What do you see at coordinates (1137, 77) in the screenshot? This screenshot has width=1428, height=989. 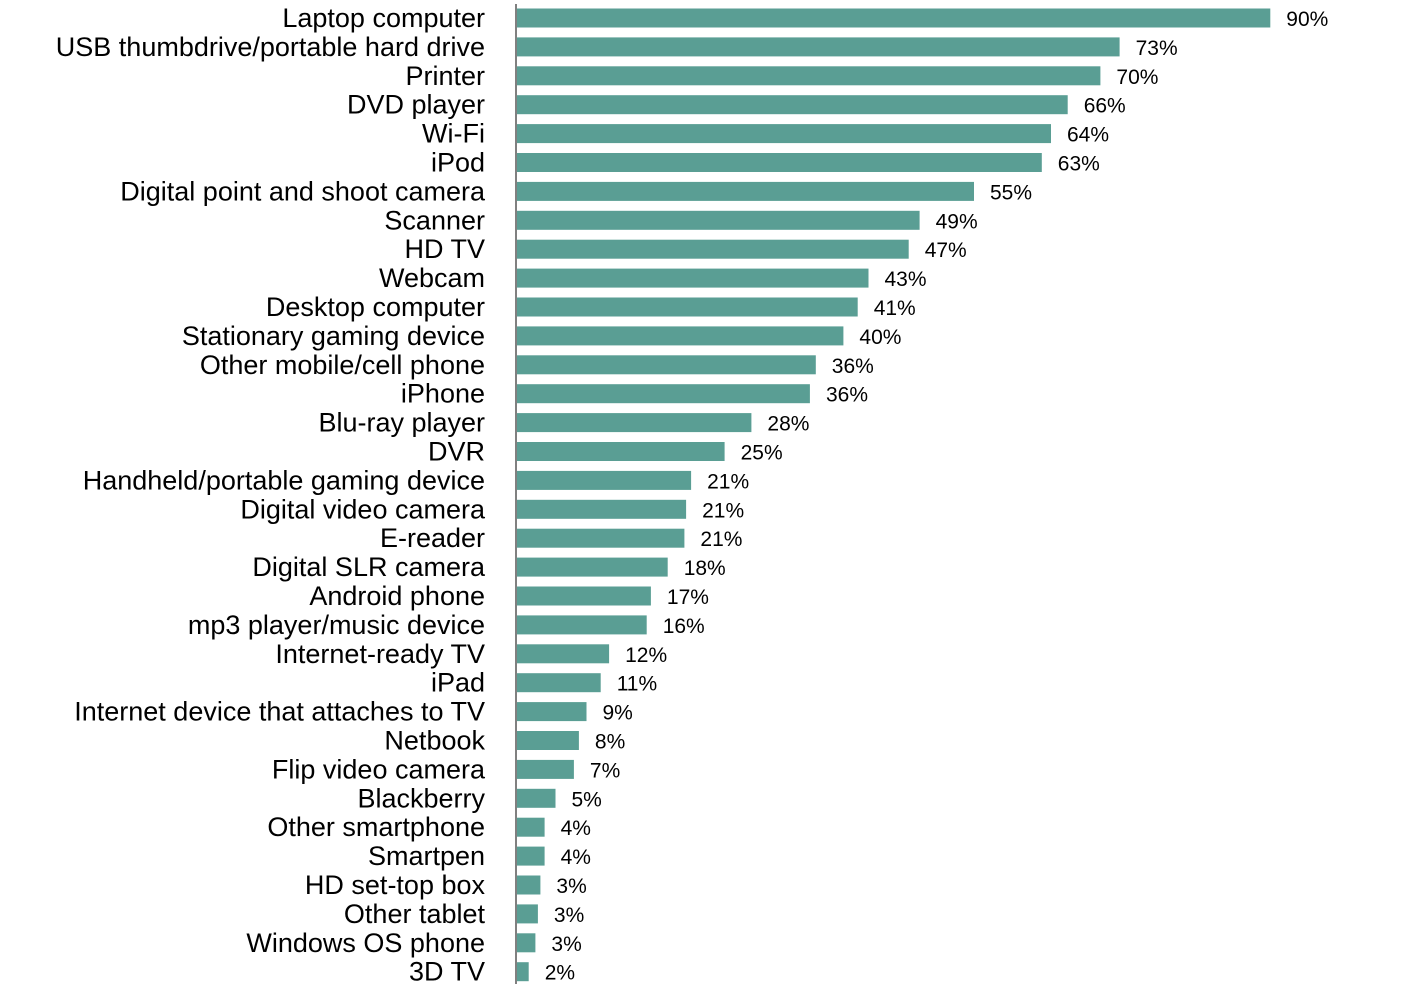 I see `data-label: 70%` at bounding box center [1137, 77].